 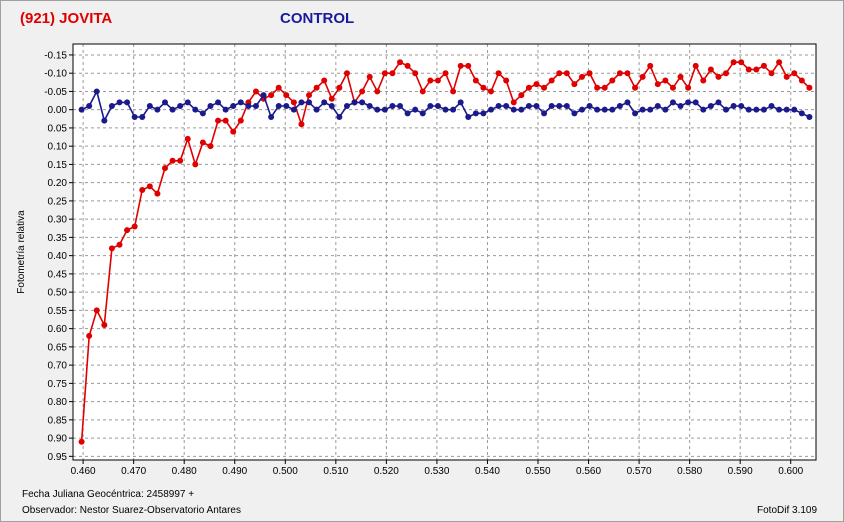 What do you see at coordinates (58, 238) in the screenshot?
I see `y-tick-label: 0.35` at bounding box center [58, 238].